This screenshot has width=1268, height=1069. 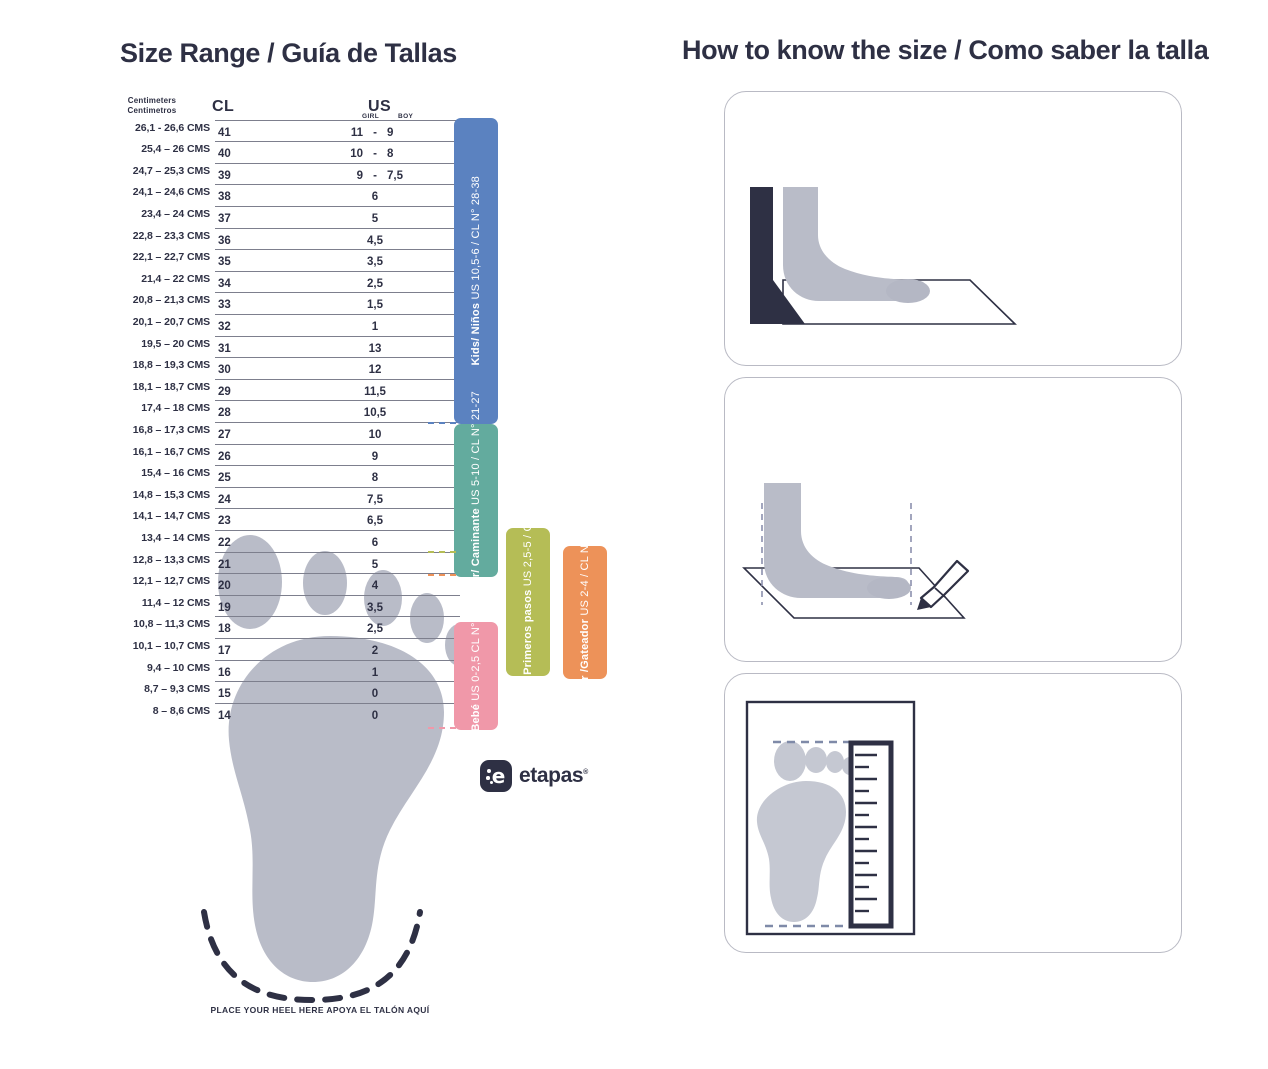 What do you see at coordinates (442, 423) in the screenshot?
I see `dash-link-kids` at bounding box center [442, 423].